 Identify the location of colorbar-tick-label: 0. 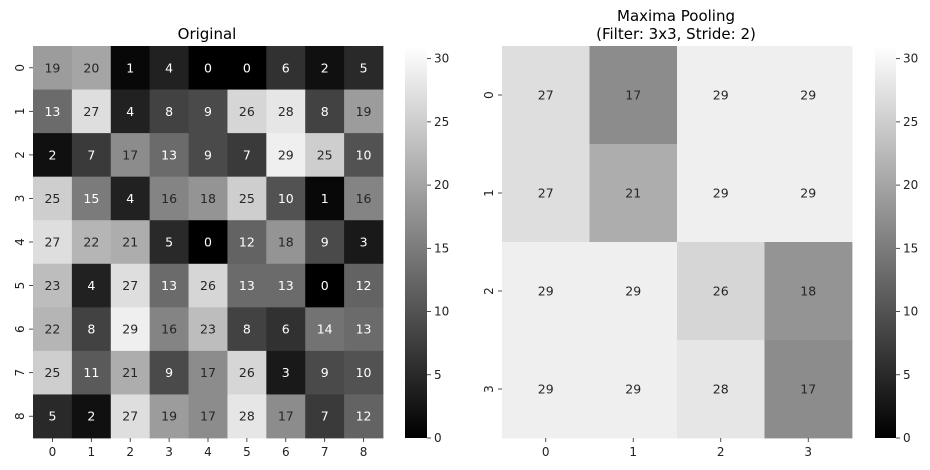
(907, 438).